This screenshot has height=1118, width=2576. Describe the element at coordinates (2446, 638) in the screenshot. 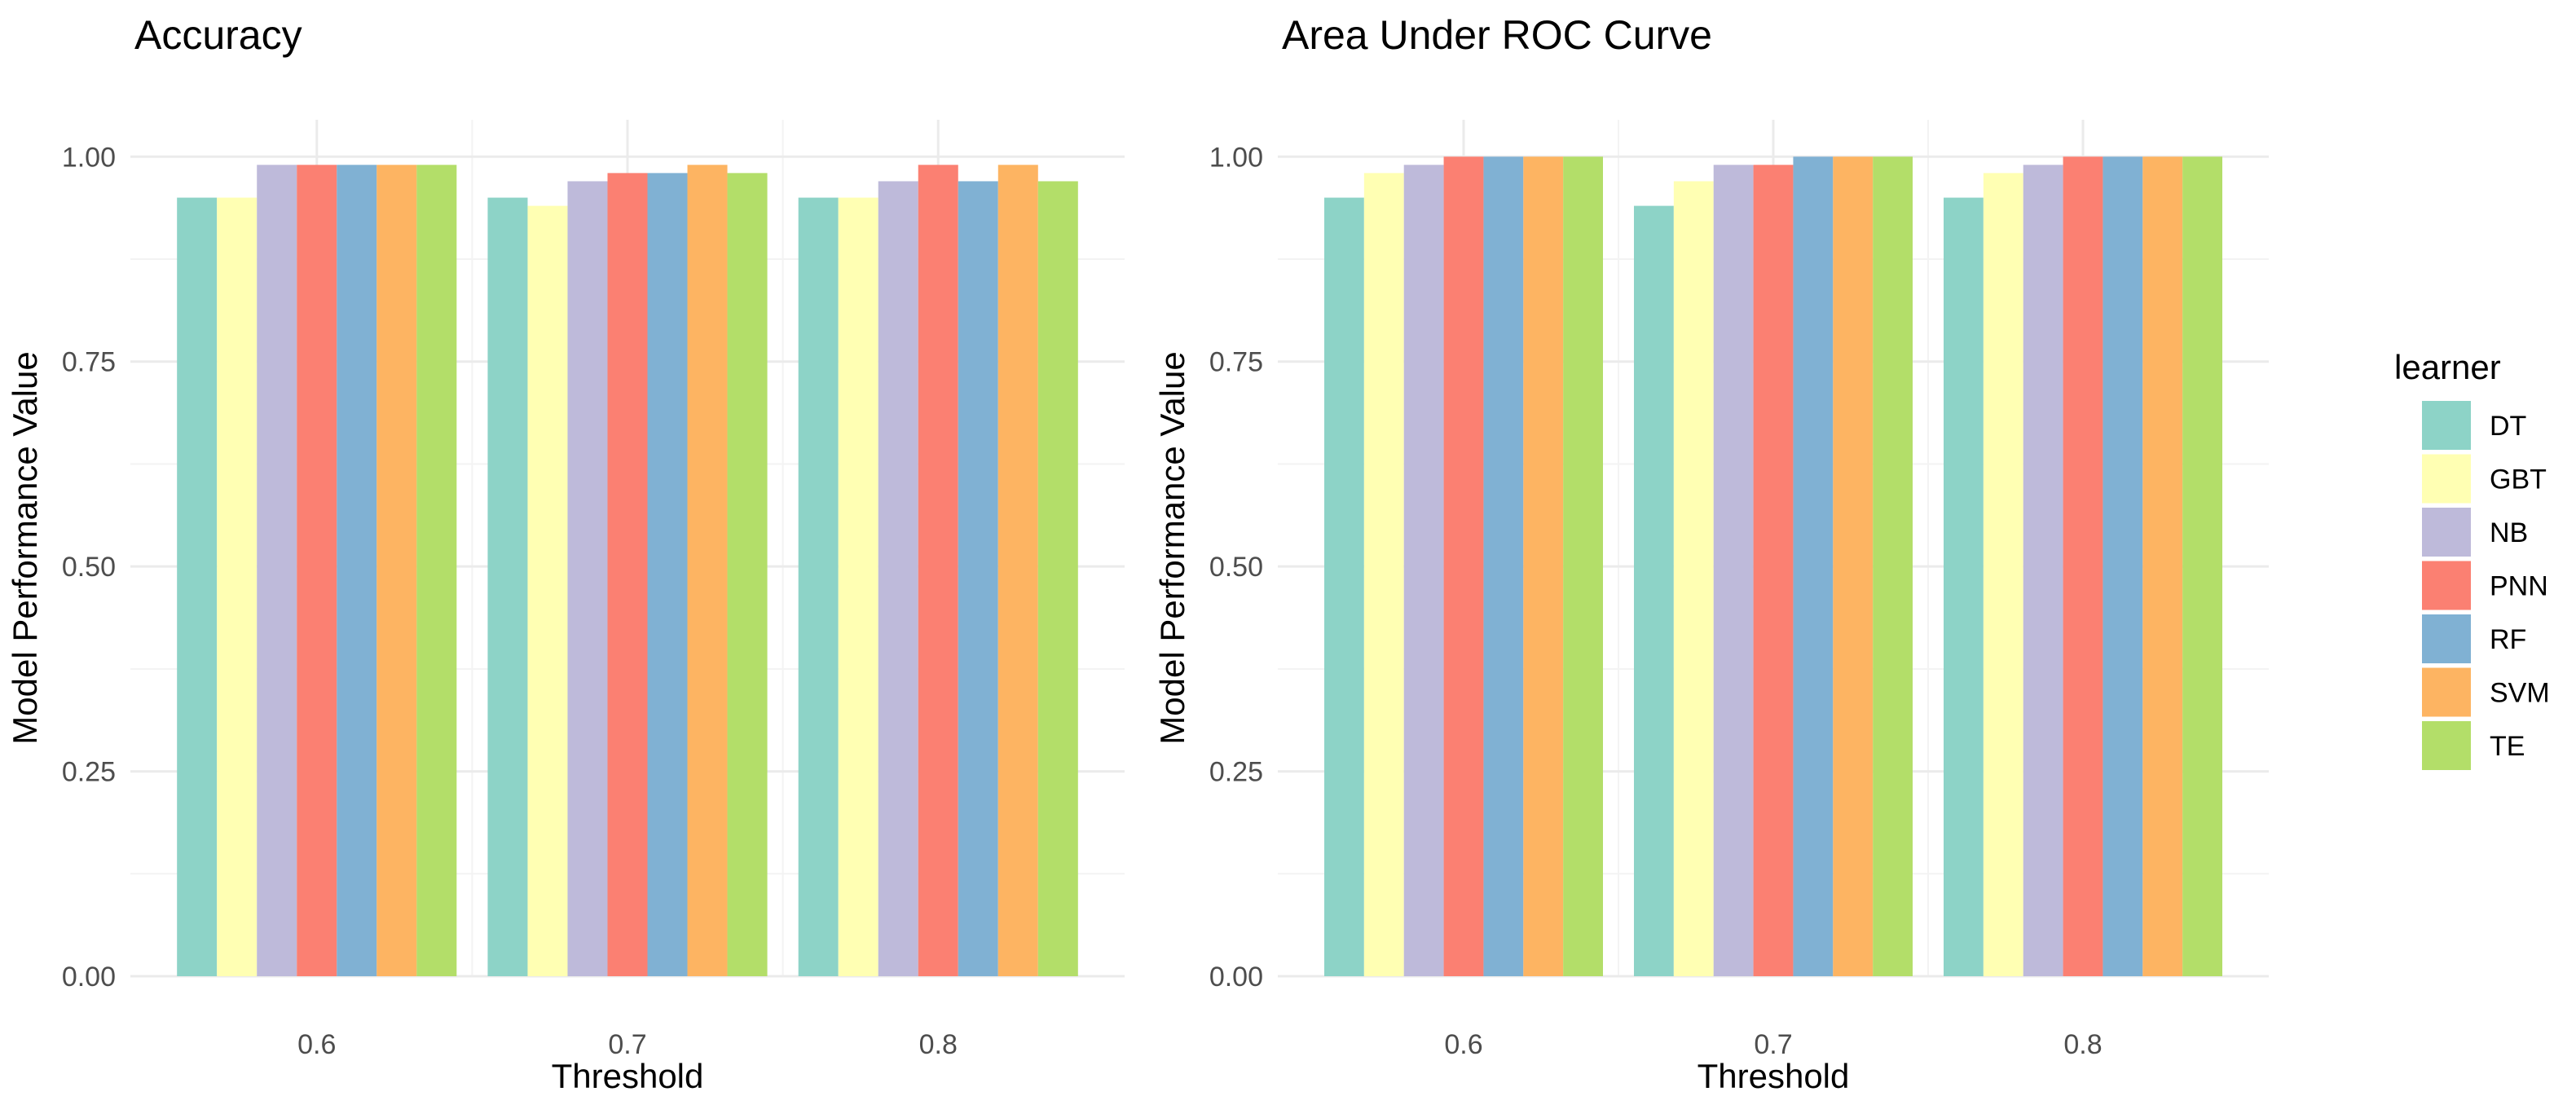

I see `legend-key-rf` at that location.